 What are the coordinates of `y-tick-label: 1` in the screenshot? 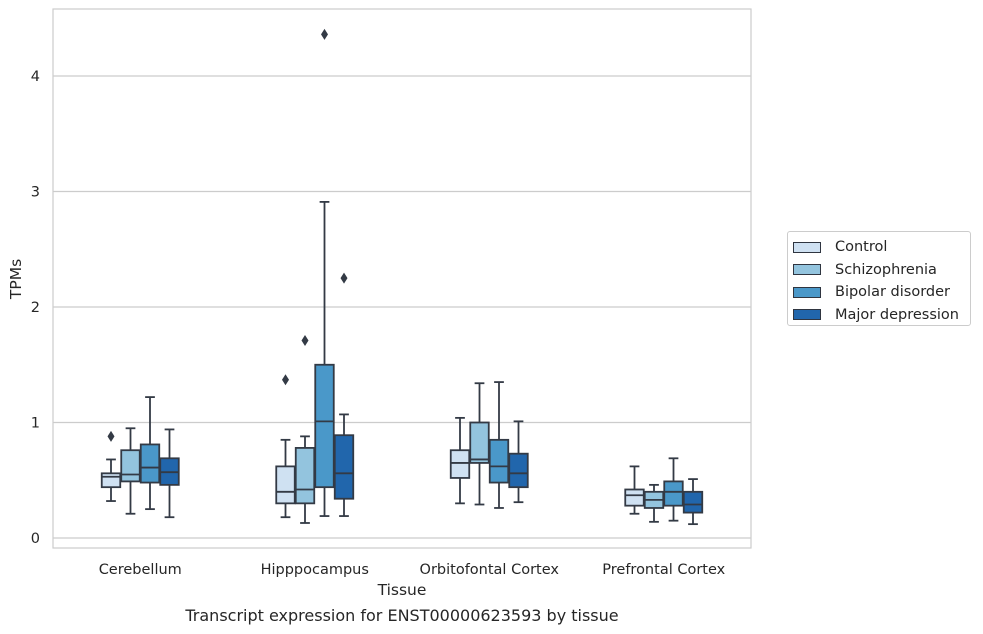 It's located at (35, 424).